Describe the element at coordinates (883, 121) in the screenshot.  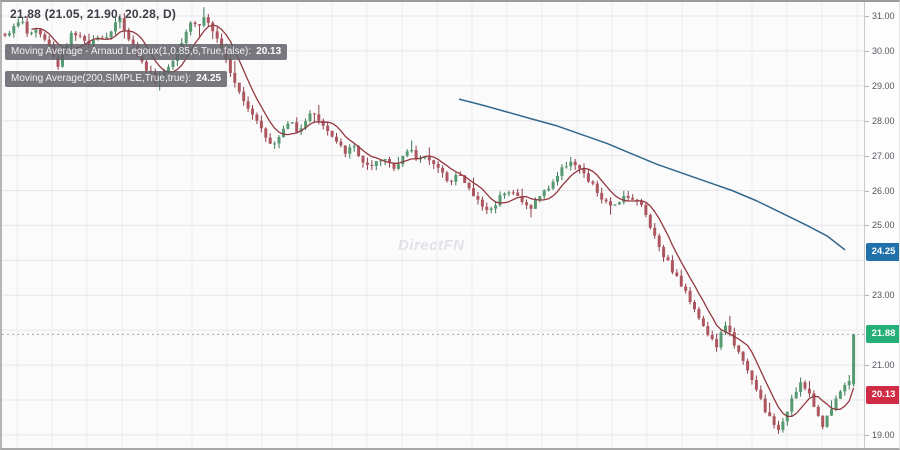
I see `axis-tick-label: 28.00` at that location.